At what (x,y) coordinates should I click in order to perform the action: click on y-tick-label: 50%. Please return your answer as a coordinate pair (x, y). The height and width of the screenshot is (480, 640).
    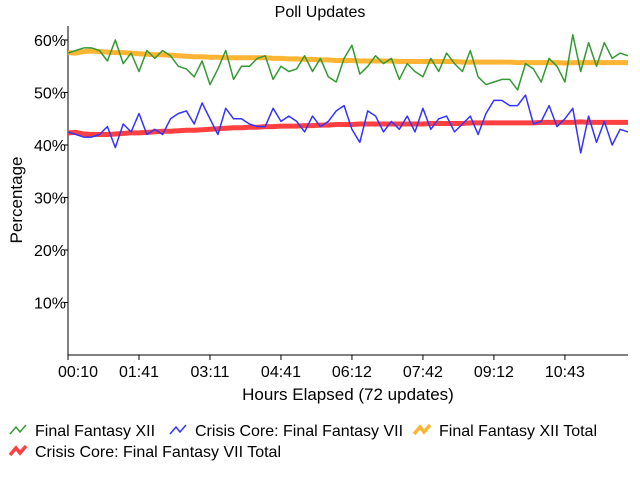
    Looking at the image, I should click on (50, 94).